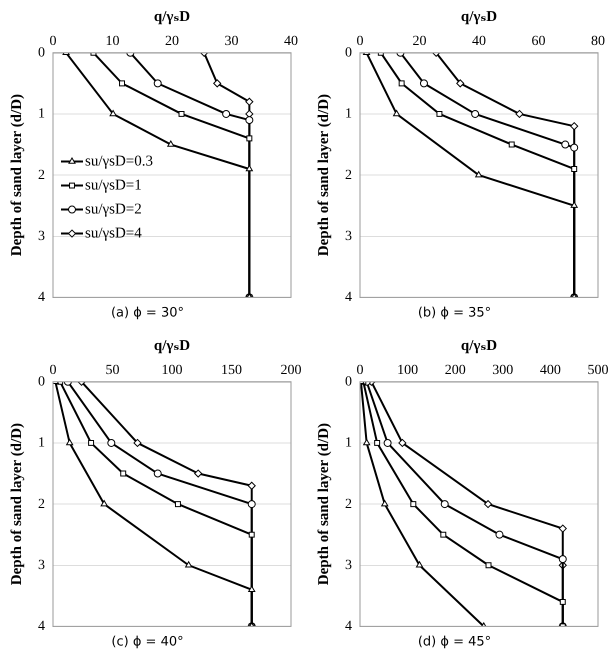 This screenshot has height=659, width=615. I want to click on x-tick-label: 80, so click(598, 42).